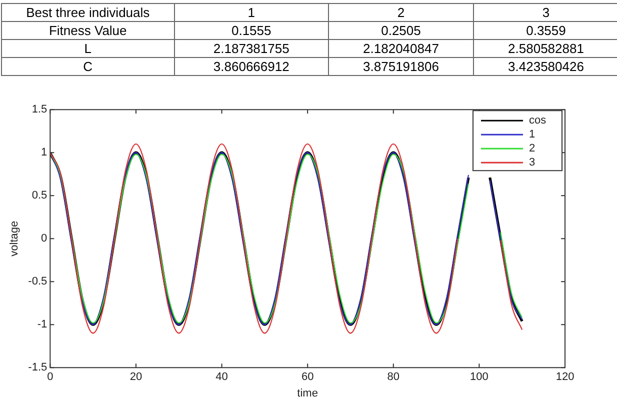 The image size is (617, 406). I want to click on text: 0.3559, so click(545, 31).